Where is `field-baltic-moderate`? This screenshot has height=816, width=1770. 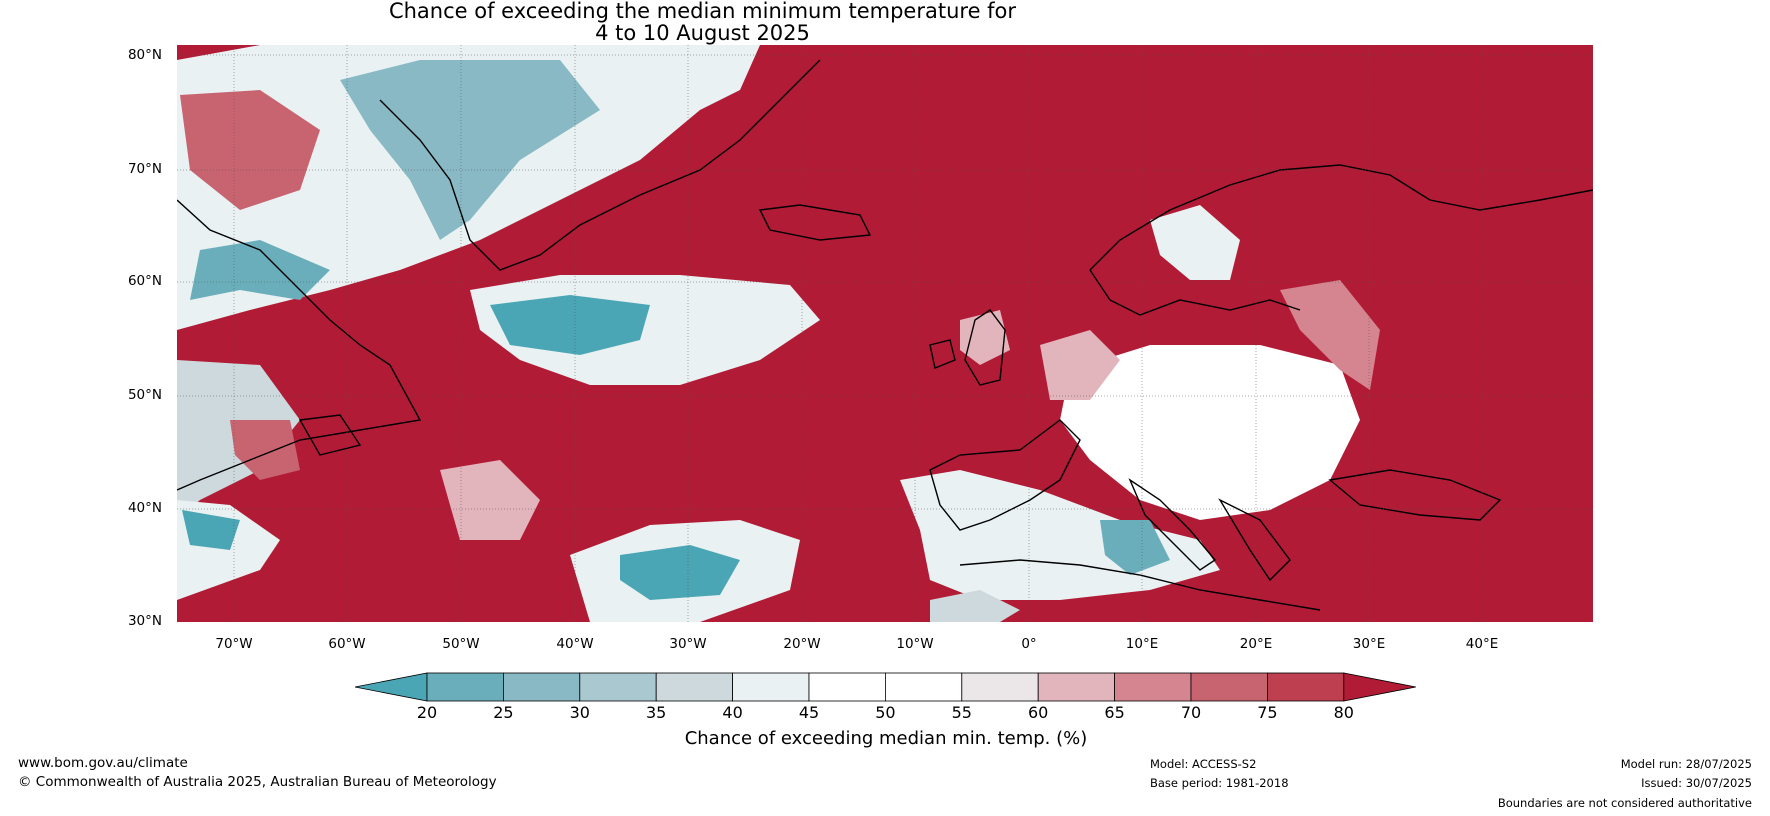 field-baltic-moderate is located at coordinates (1330, 335).